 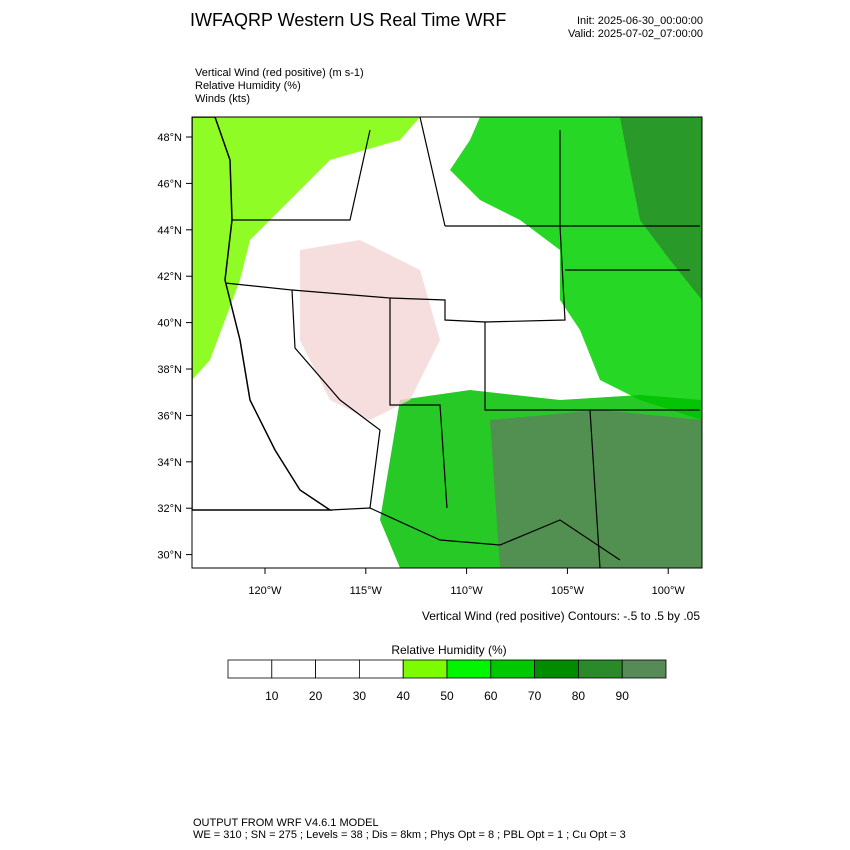 I want to click on footer-line: OUTPUT FROM WRF V4.6.1 MODEL, so click(x=286, y=823).